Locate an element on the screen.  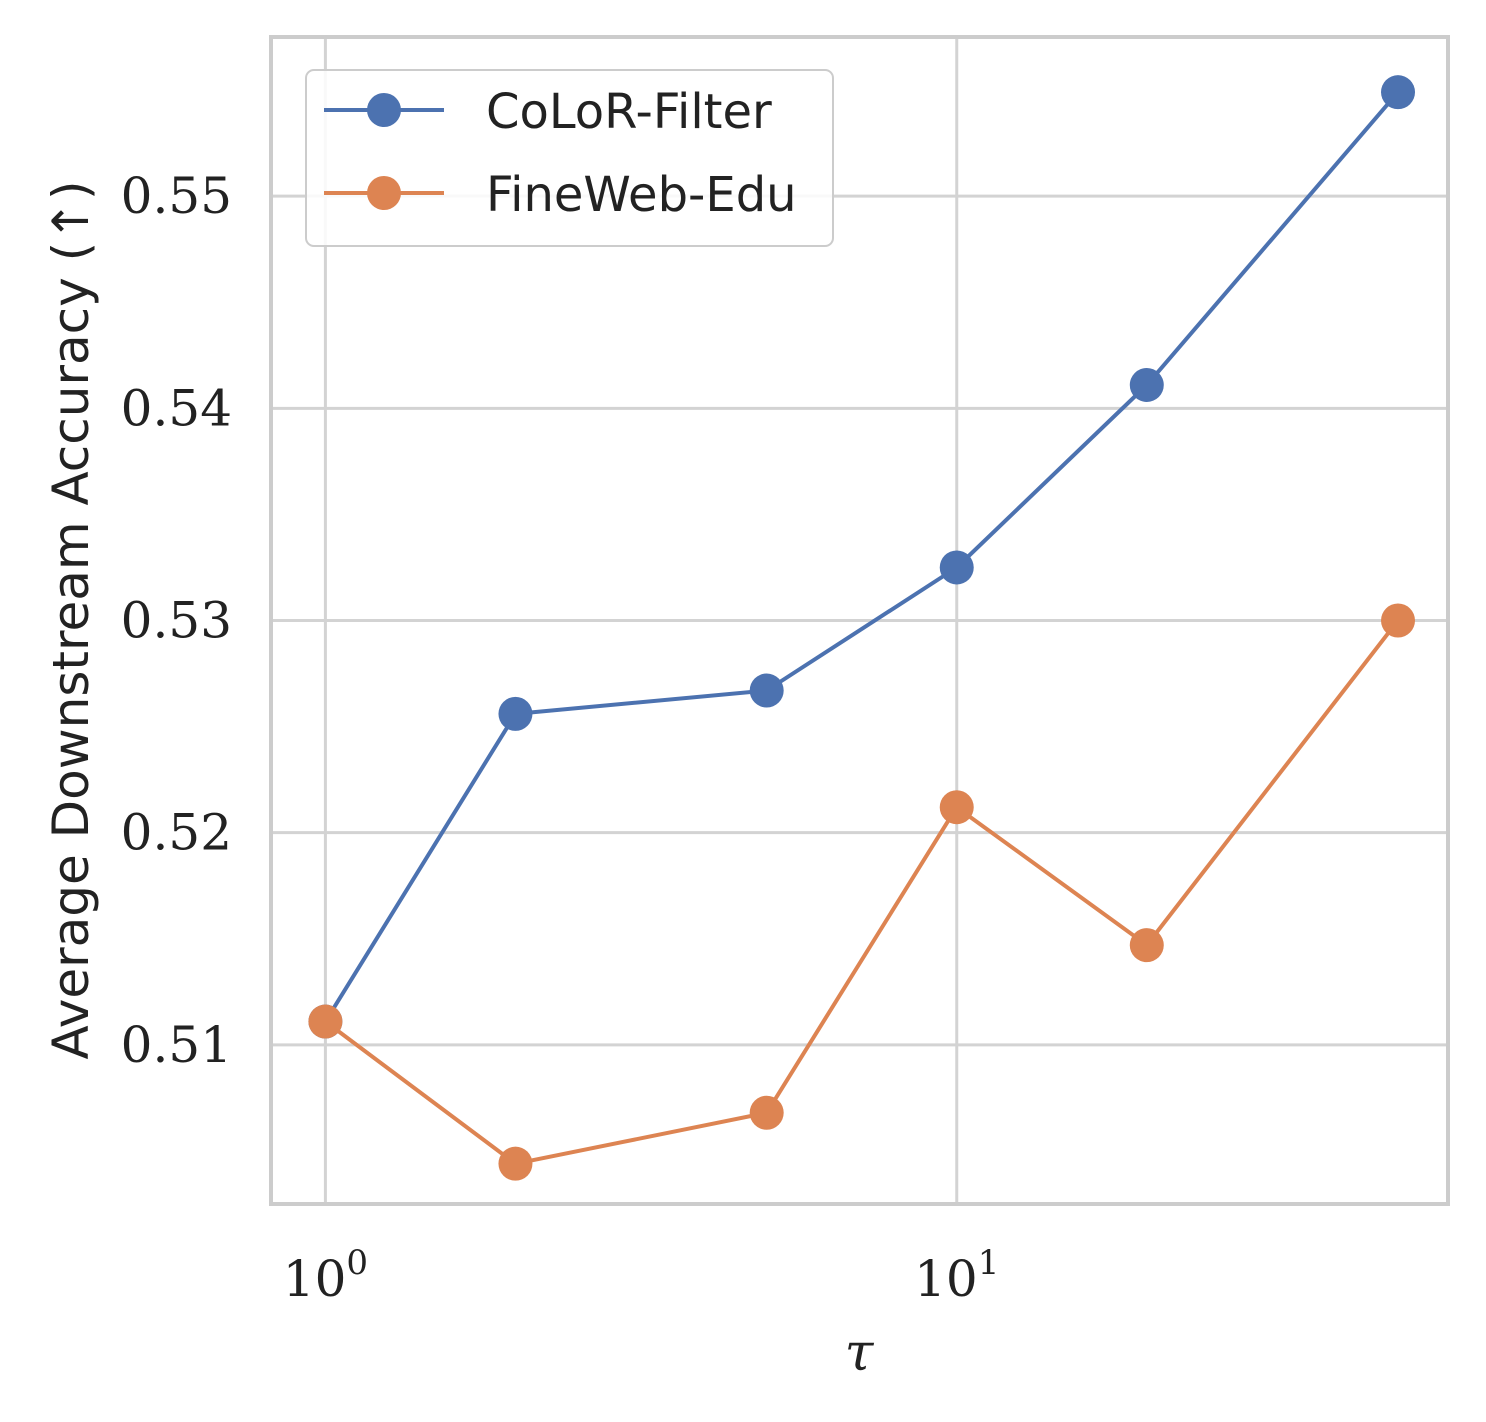
y-axis-label: Average Downstream Accuracy (↑) is located at coordinates (71, 619).